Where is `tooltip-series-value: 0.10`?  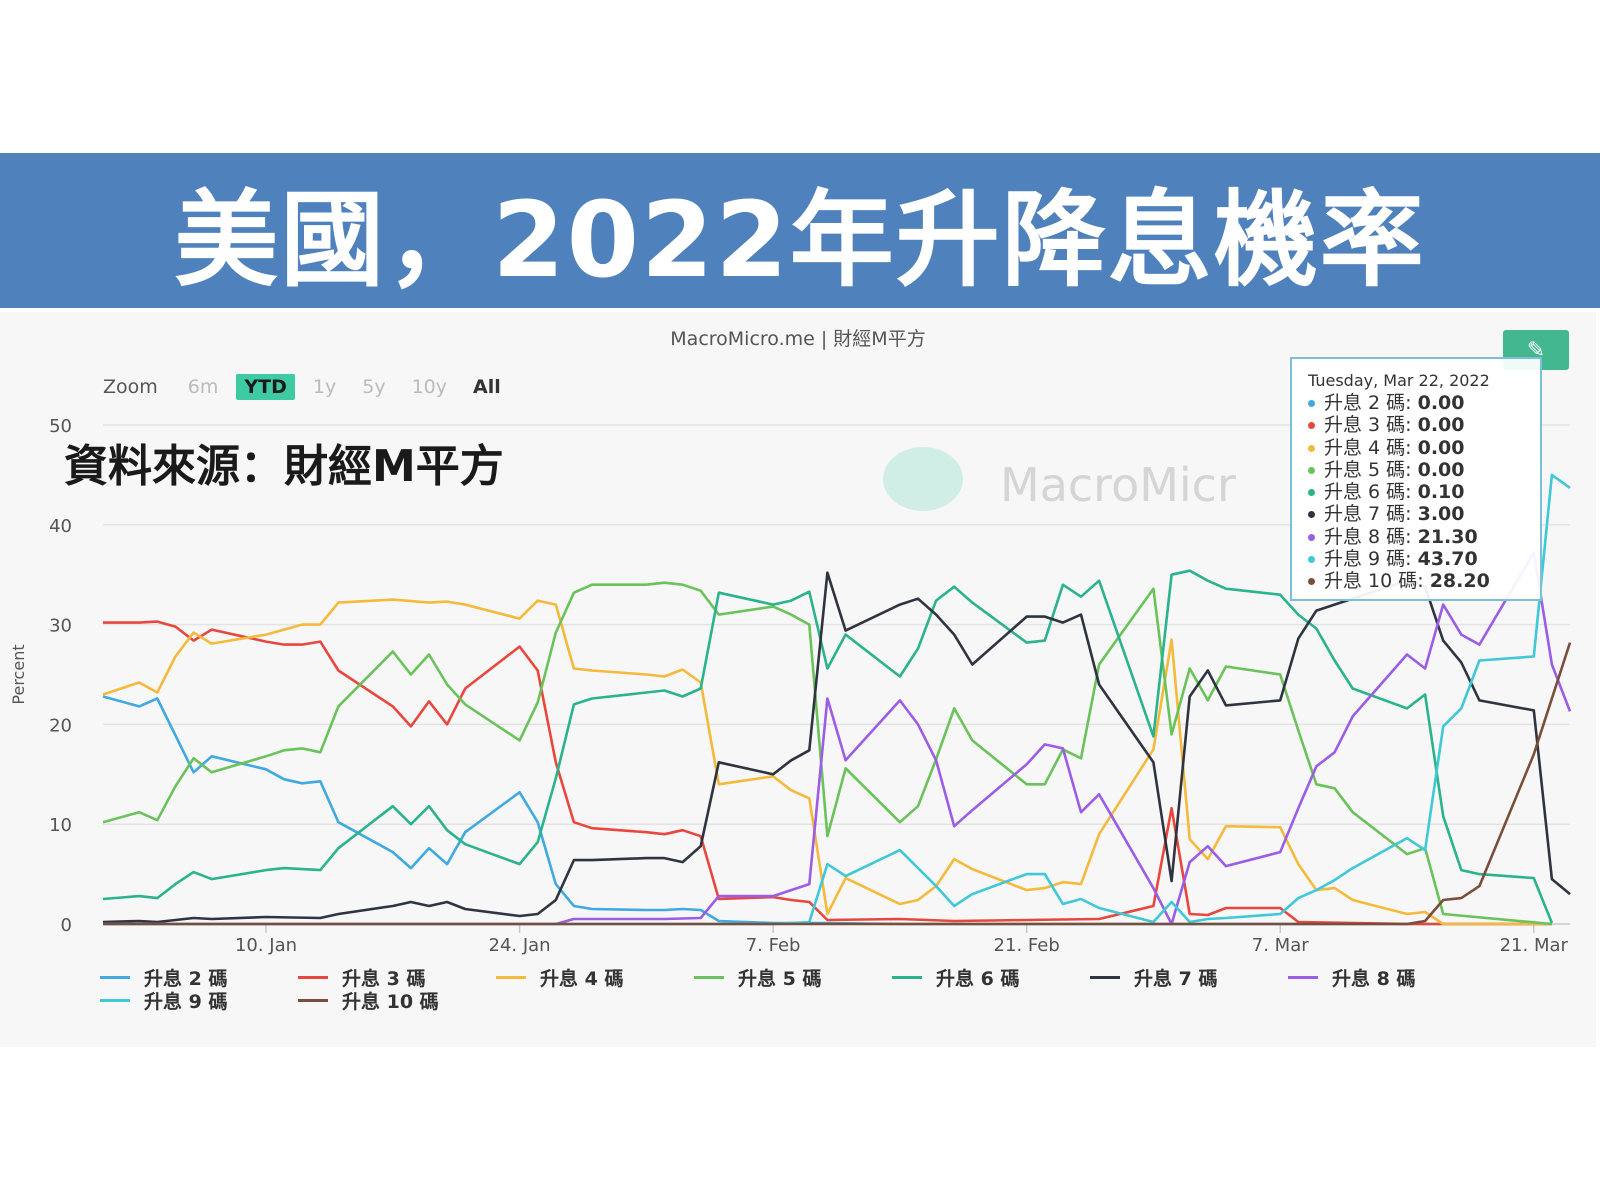 tooltip-series-value: 0.10 is located at coordinates (1441, 492).